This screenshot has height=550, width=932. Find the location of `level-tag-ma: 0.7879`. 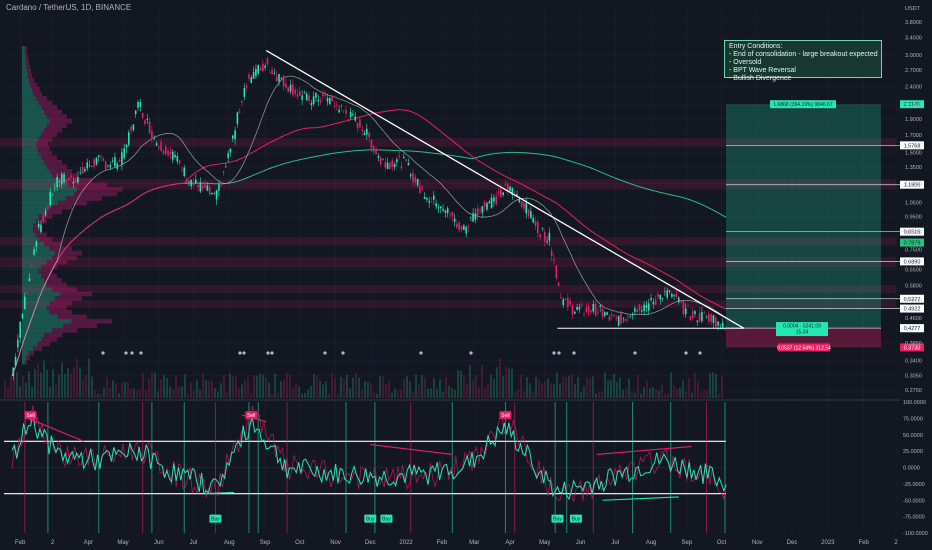

level-tag-ma: 0.7879 is located at coordinates (912, 244).